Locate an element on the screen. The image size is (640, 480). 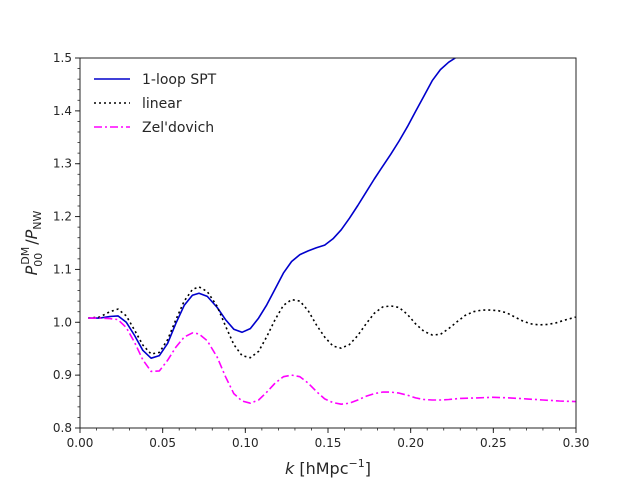
x-tick-label: 0.15 is located at coordinates (328, 443).